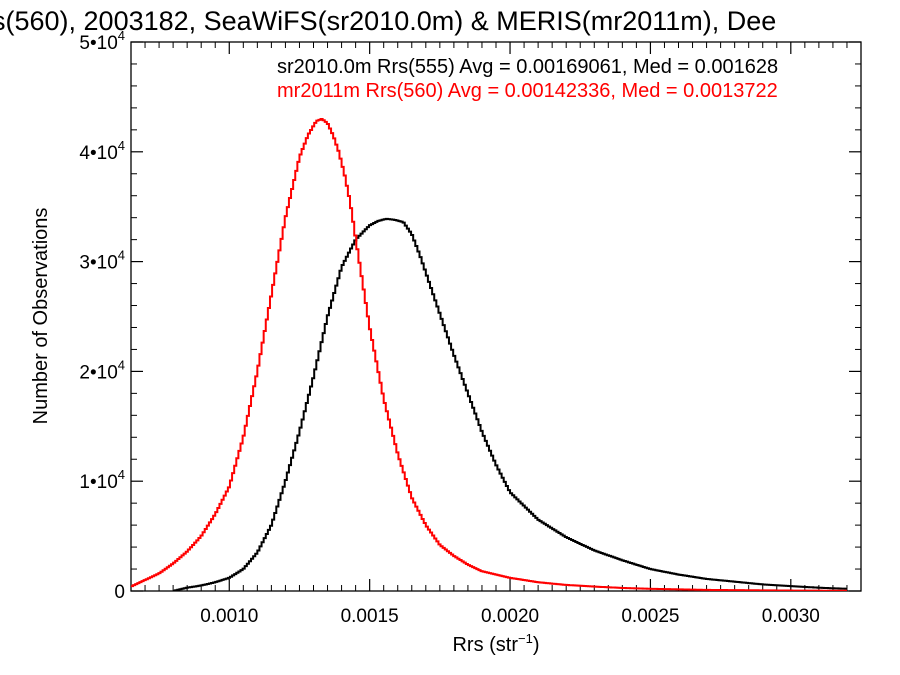 Image resolution: width=900 pixels, height=675 pixels. I want to click on x-tick-label: 0.0015, so click(370, 616).